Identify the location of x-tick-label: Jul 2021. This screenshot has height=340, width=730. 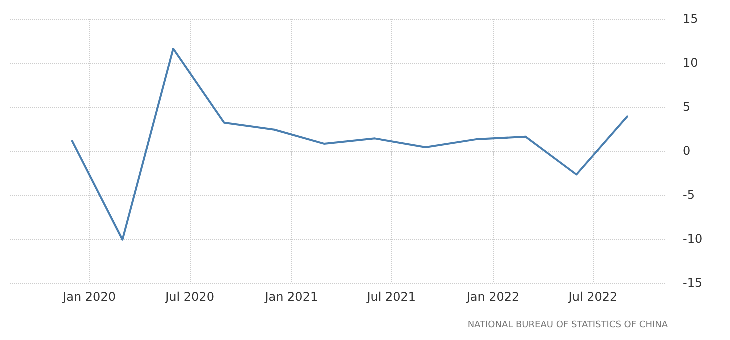
(391, 297).